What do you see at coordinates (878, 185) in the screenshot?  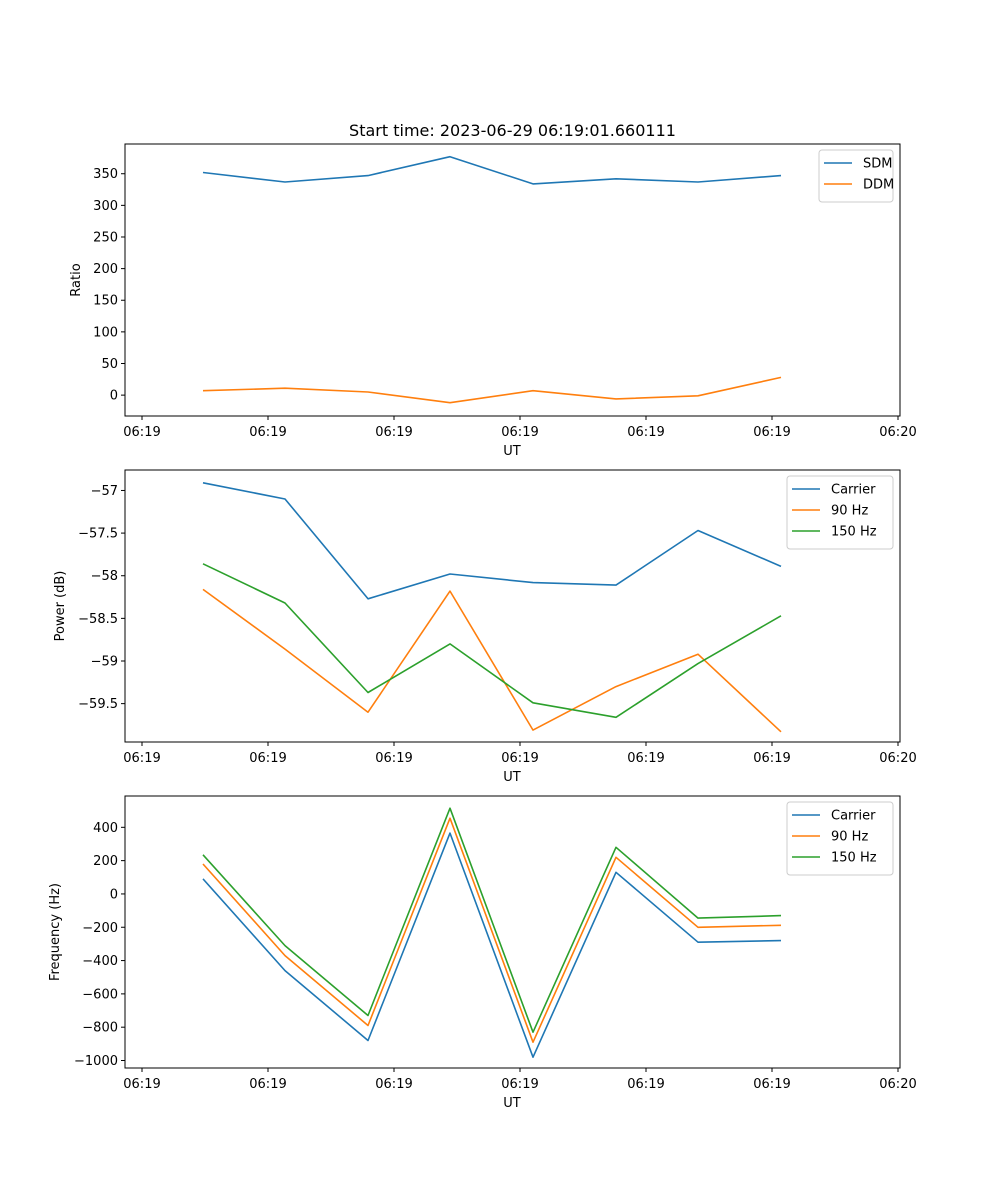 I see `legend-label: DDM` at bounding box center [878, 185].